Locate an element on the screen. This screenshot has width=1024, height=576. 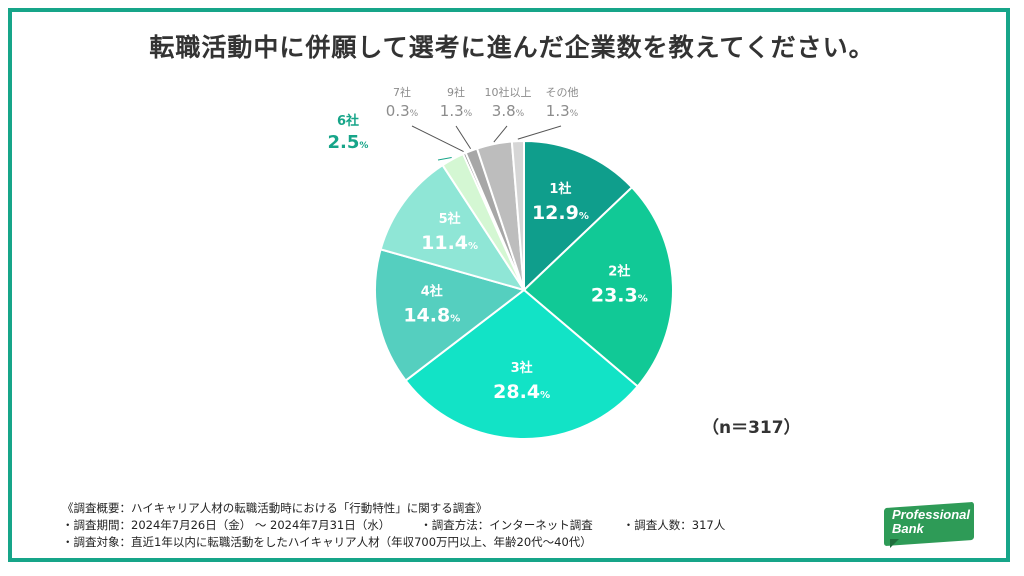
slice-value-label: 23.3% is located at coordinates (619, 295).